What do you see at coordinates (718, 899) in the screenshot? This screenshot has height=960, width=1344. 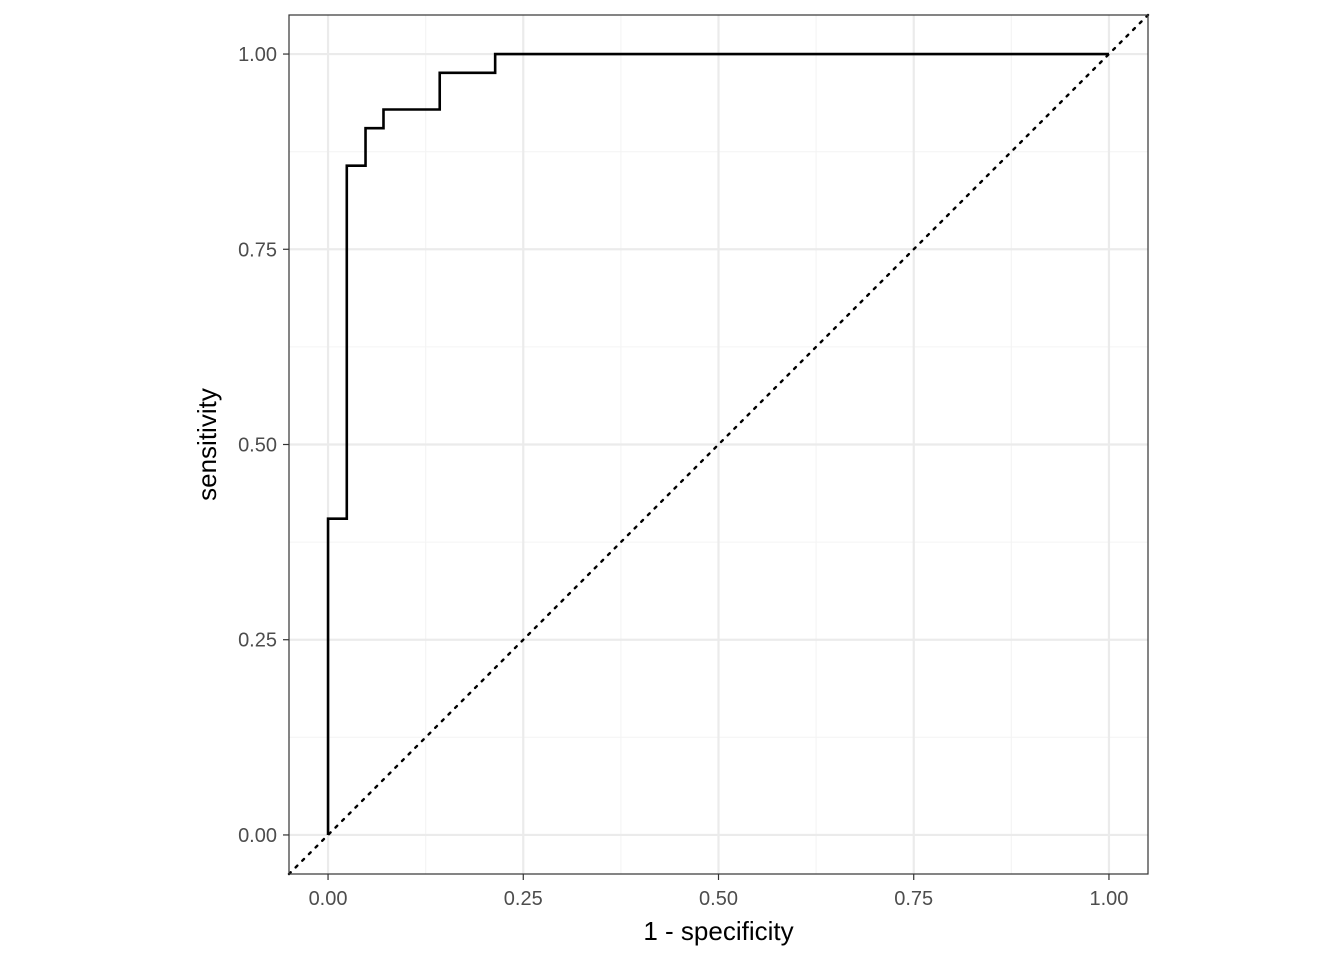 I see `x-tick-label: 0.50` at bounding box center [718, 899].